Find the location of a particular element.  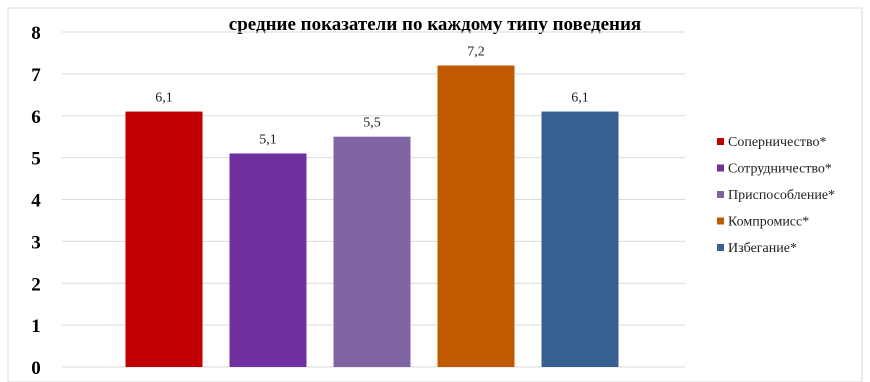

y-tick-label: 6 is located at coordinates (36, 117).